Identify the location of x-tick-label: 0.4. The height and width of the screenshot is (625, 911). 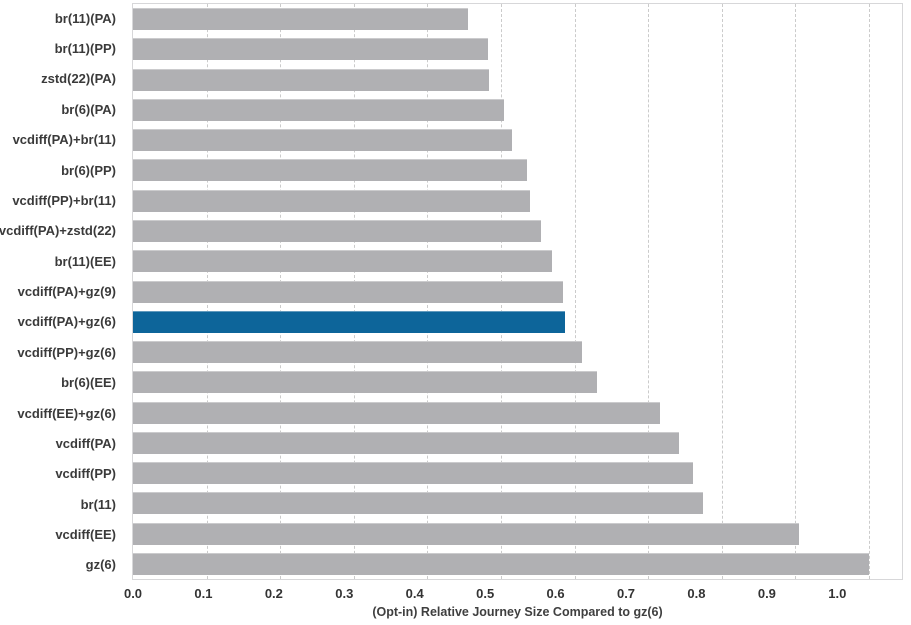
(414, 593).